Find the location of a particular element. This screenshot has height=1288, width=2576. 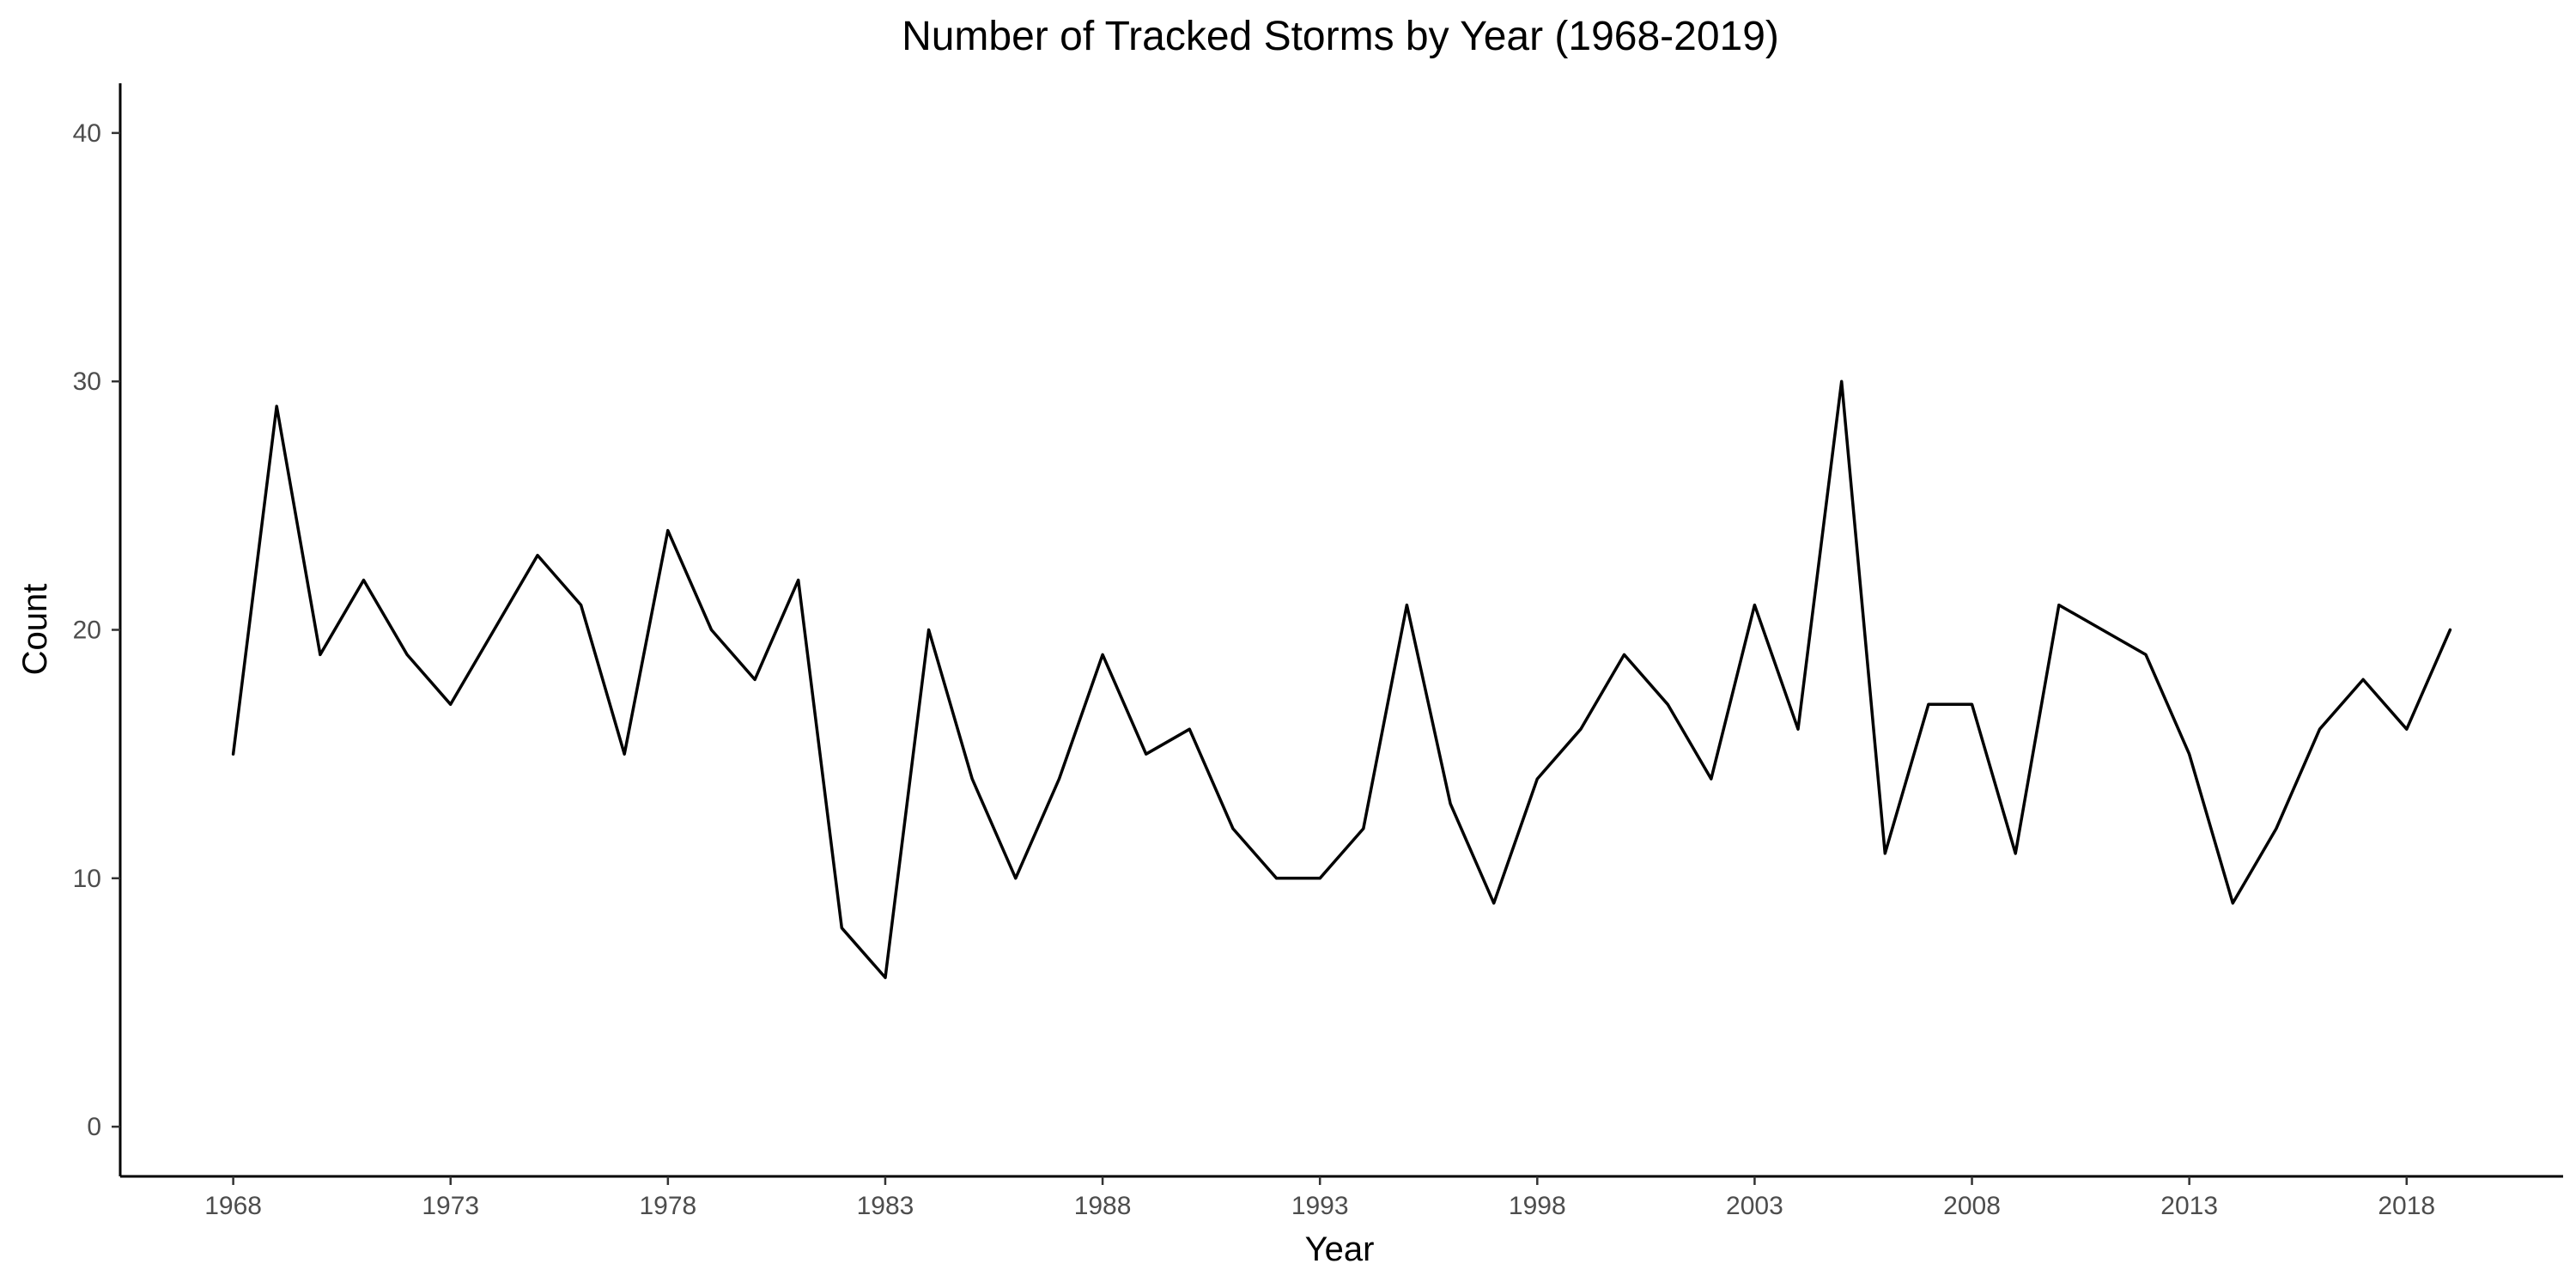

y-tick-label: 40 is located at coordinates (87, 133).